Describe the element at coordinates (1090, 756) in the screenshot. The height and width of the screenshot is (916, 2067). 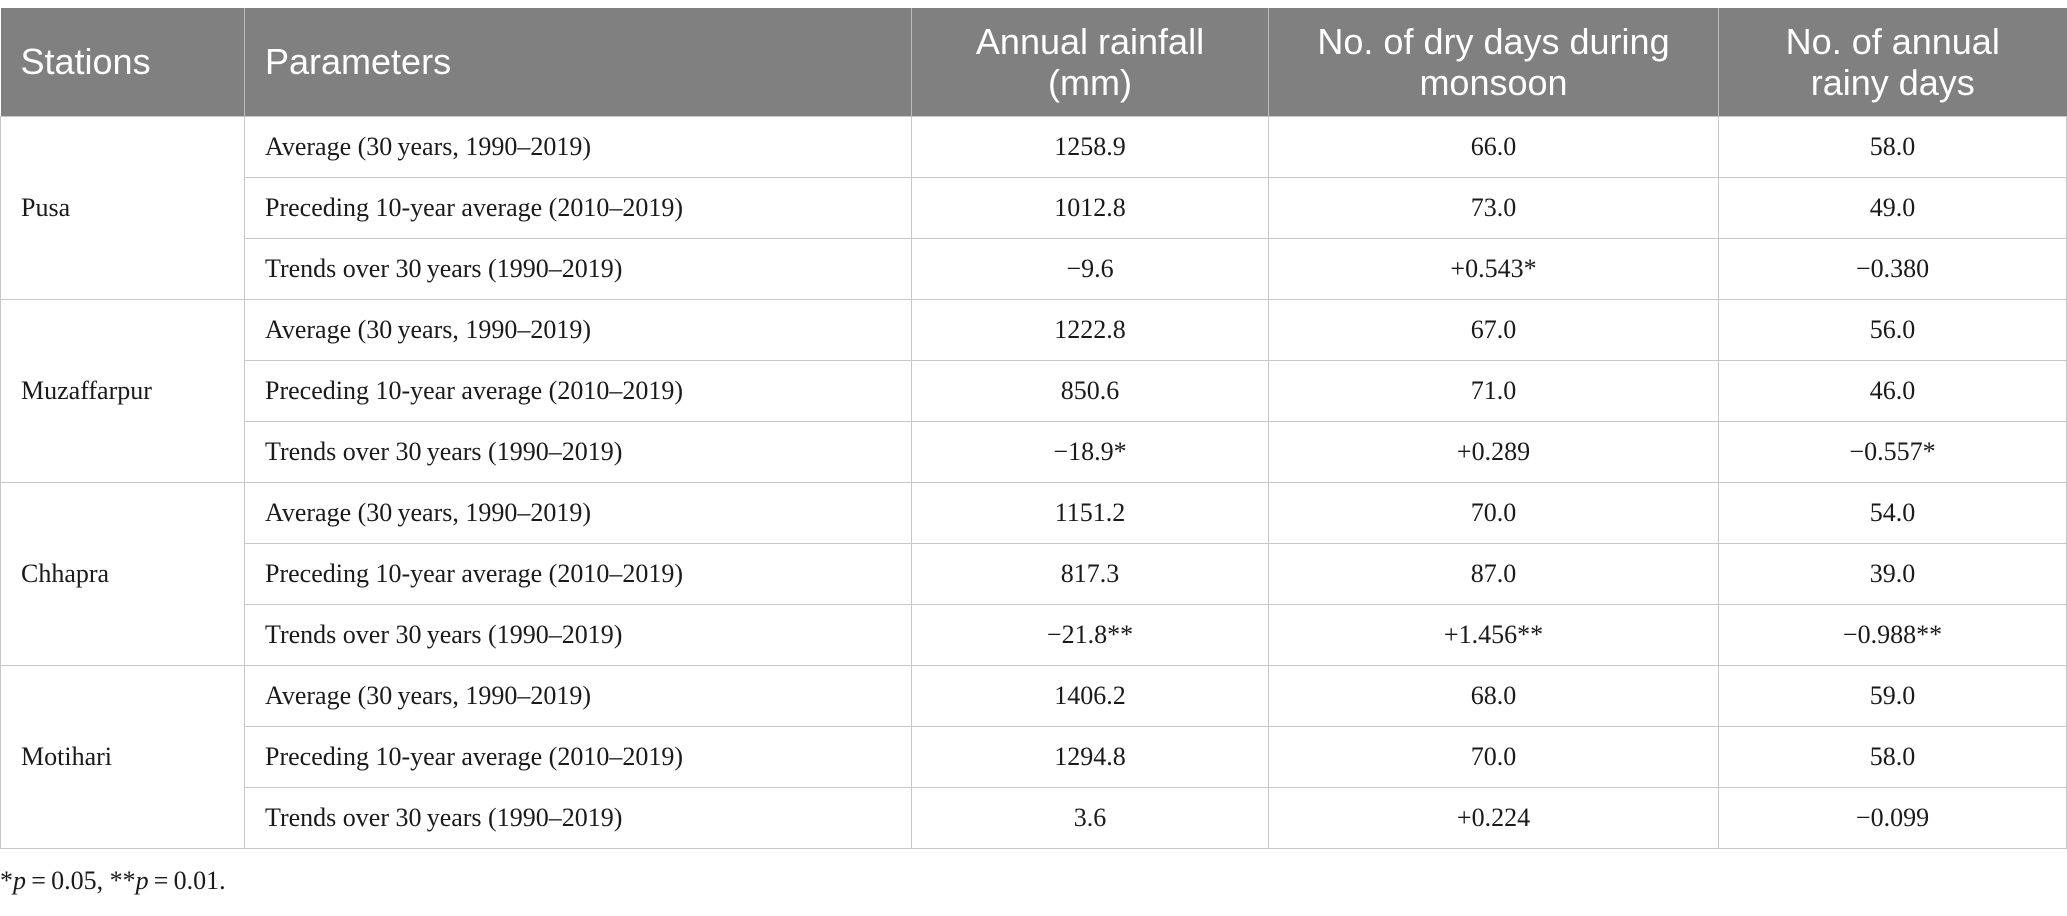
I see `rainfall-cell: 1294.8` at that location.